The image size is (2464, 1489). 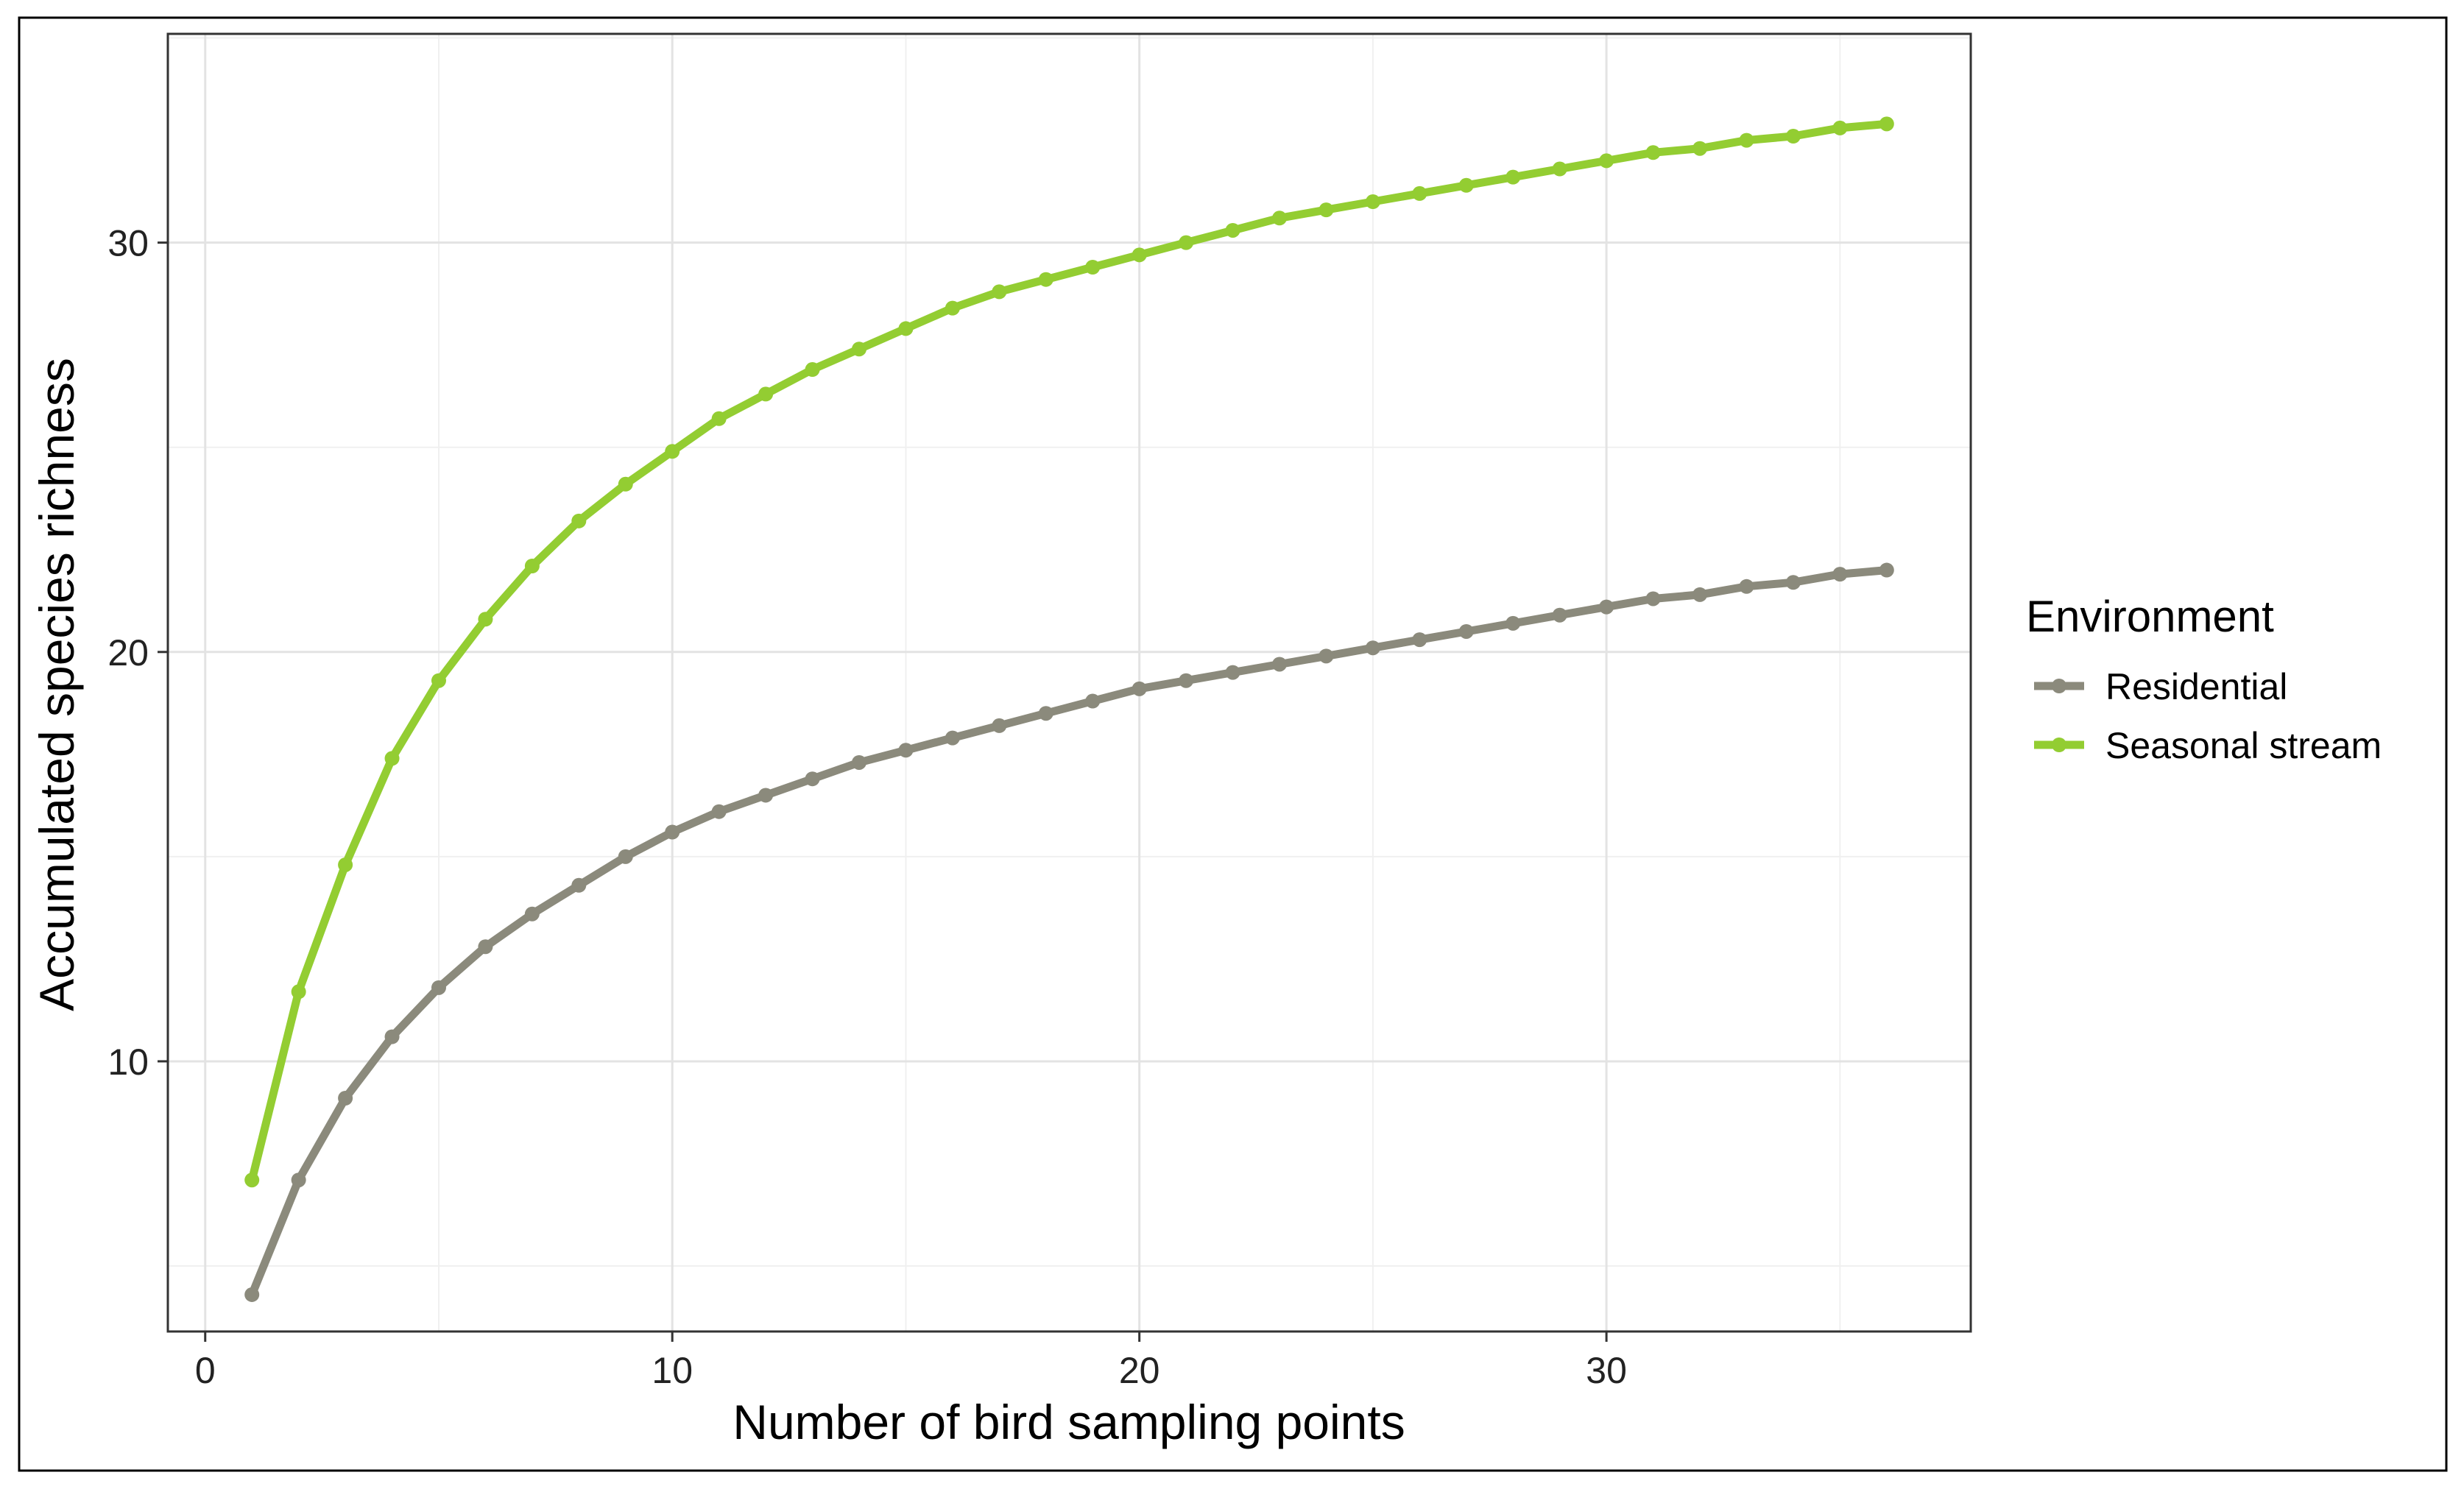 What do you see at coordinates (1139, 1370) in the screenshot?
I see `x-tick-label: 20` at bounding box center [1139, 1370].